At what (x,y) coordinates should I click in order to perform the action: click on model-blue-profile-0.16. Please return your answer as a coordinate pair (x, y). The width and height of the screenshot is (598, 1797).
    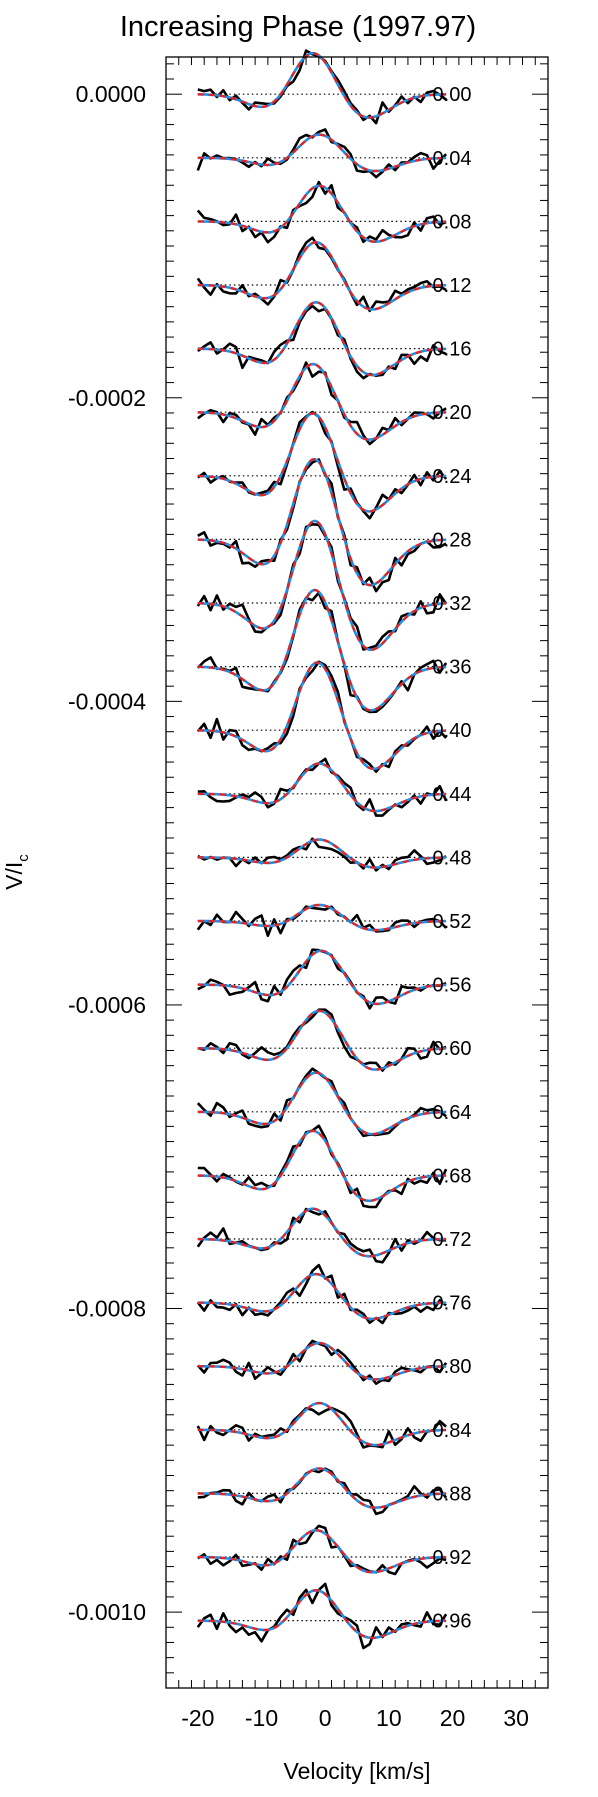
    Looking at the image, I should click on (322, 338).